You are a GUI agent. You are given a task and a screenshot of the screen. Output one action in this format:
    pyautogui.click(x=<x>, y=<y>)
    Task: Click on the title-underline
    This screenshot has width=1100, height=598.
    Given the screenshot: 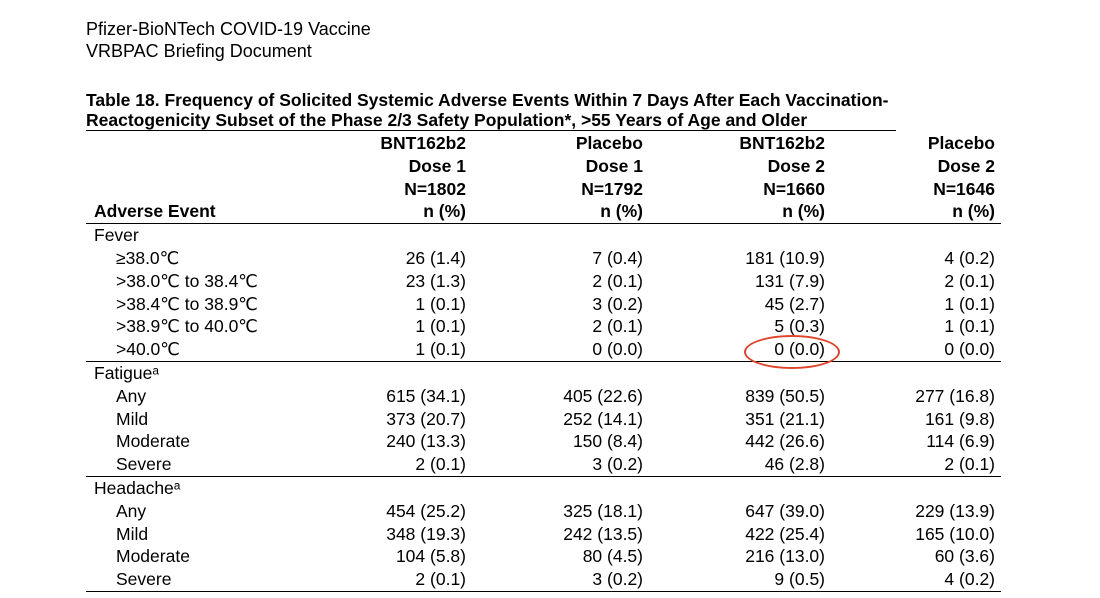 What is the action you would take?
    pyautogui.click(x=491, y=130)
    